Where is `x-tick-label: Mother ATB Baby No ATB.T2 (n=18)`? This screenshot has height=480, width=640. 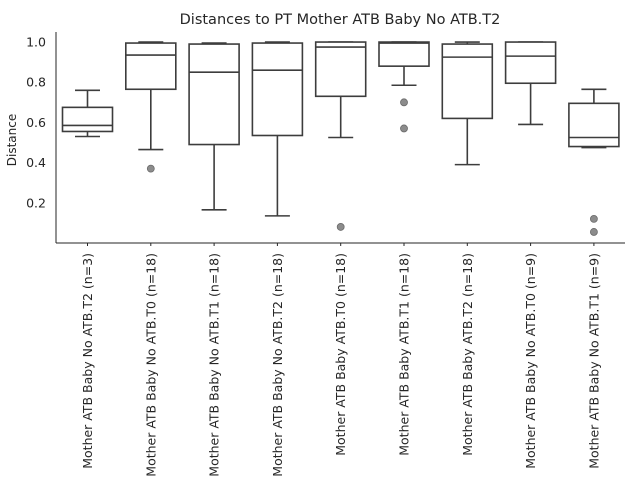 x-tick-label: Mother ATB Baby No ATB.T2 (n=18) is located at coordinates (277, 365).